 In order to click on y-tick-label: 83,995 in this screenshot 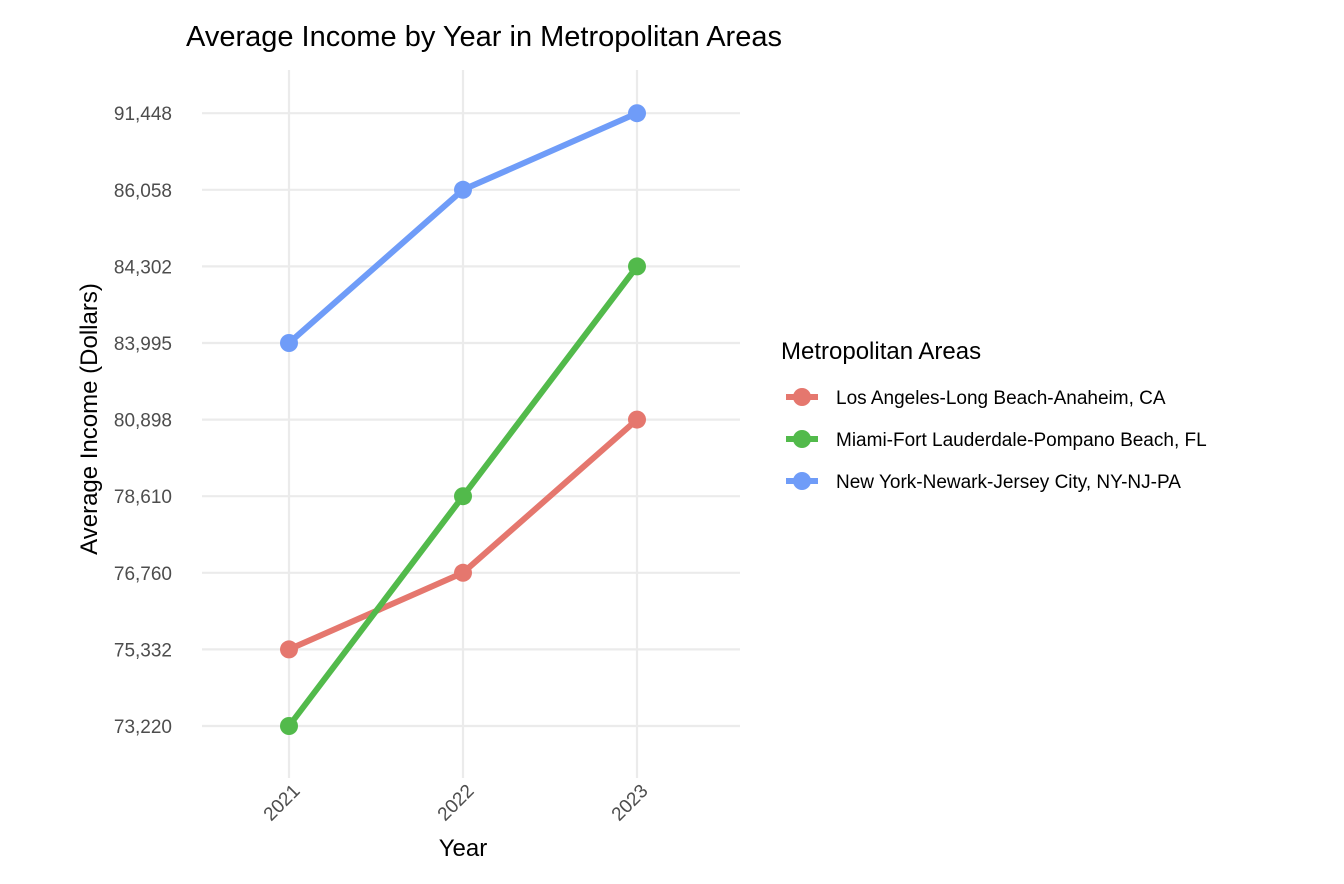, I will do `click(143, 344)`.